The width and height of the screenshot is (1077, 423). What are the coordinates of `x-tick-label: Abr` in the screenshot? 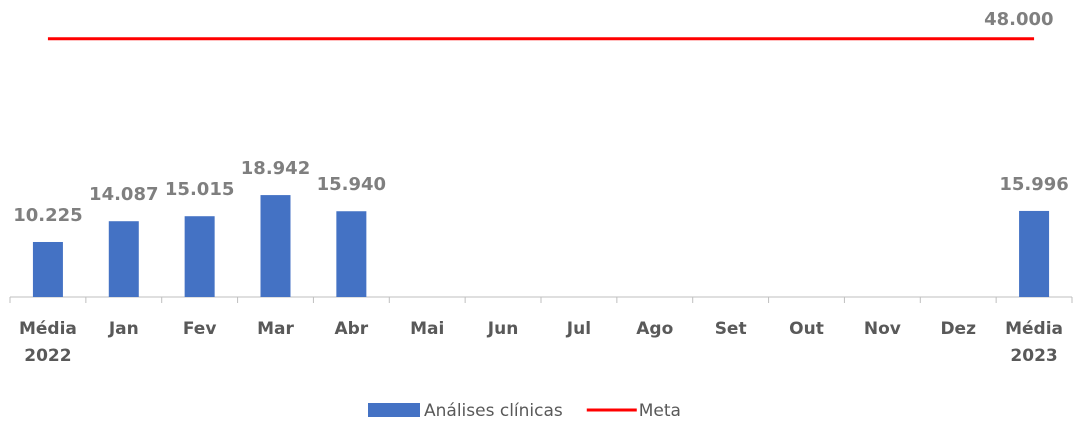 It's located at (351, 329).